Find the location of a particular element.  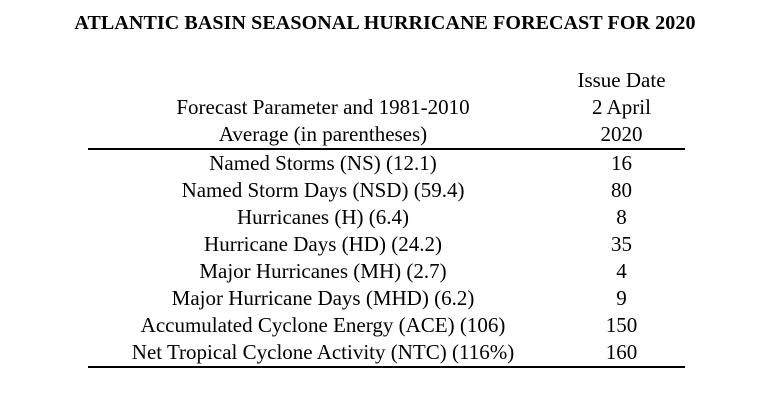

parameter-cell: Major Hurricane Days (MHD) (6.2) is located at coordinates (323, 298).